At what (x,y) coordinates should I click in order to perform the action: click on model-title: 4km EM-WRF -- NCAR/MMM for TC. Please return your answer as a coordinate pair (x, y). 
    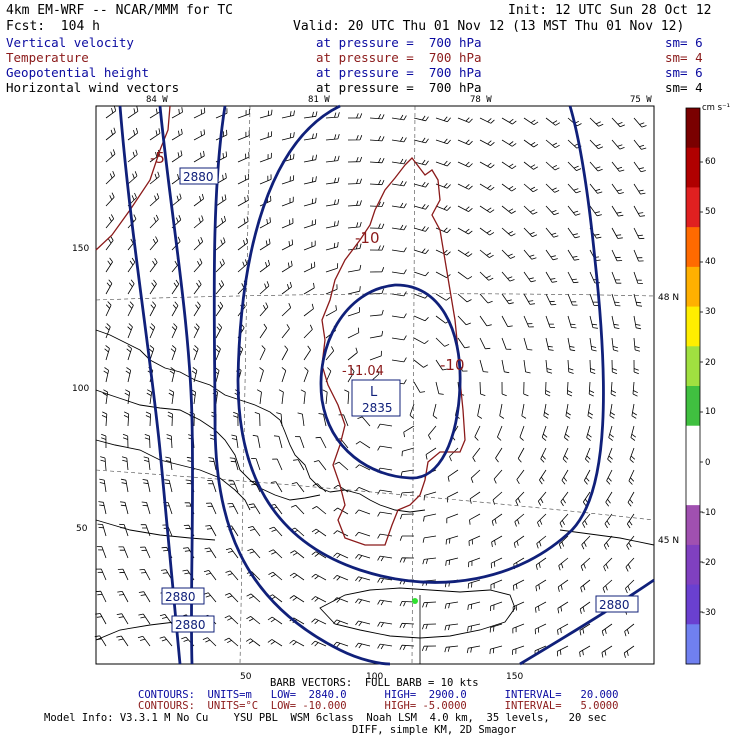
    Looking at the image, I should click on (119, 10).